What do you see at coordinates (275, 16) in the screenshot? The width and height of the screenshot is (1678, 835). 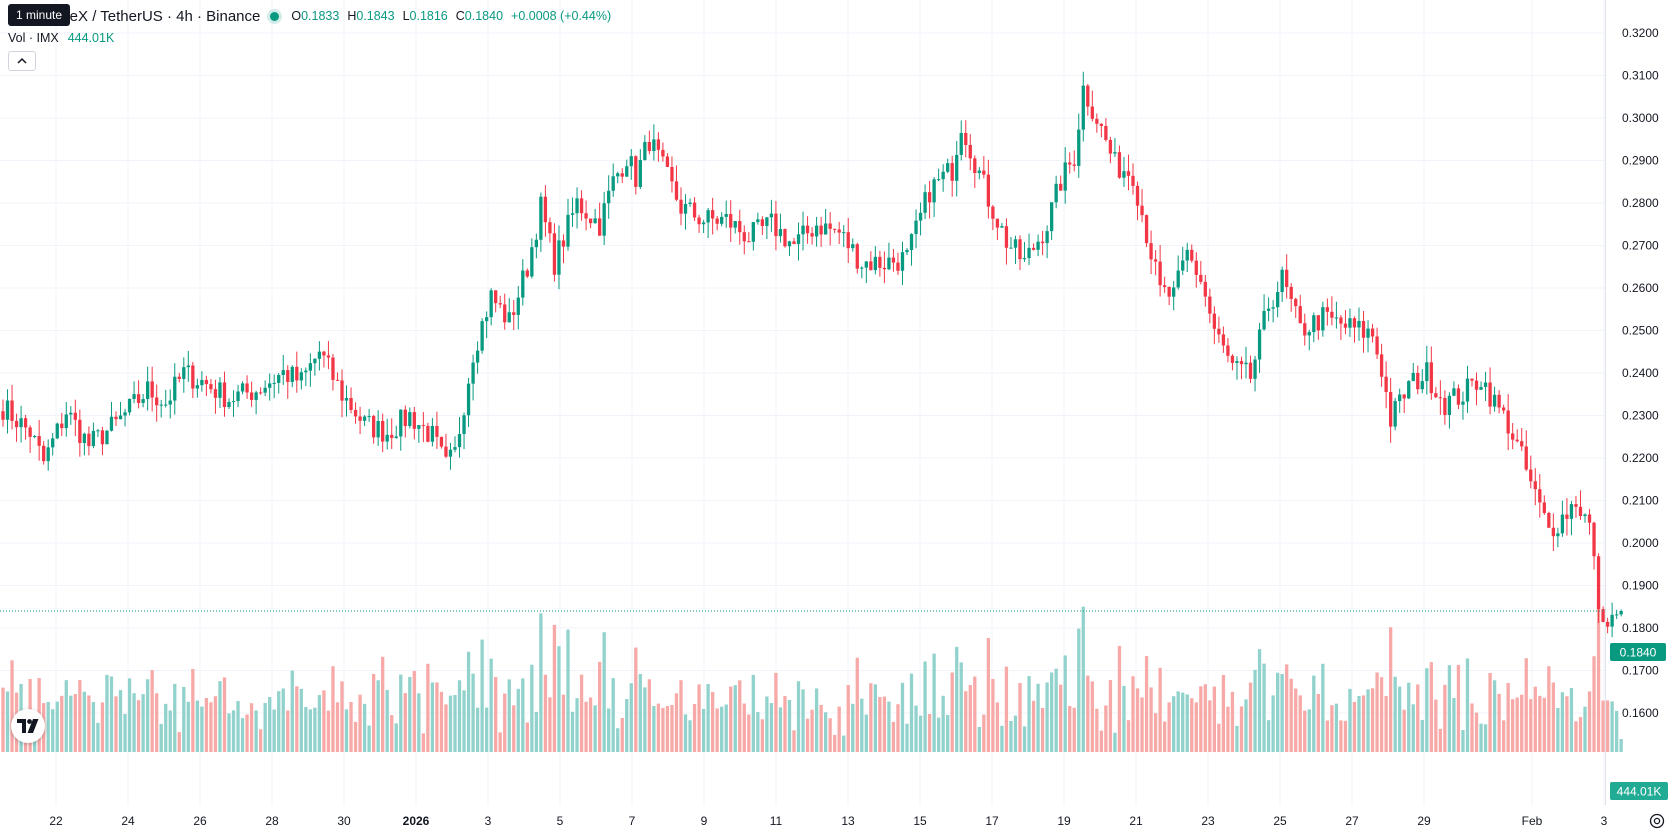 I see `market-status-icon` at bounding box center [275, 16].